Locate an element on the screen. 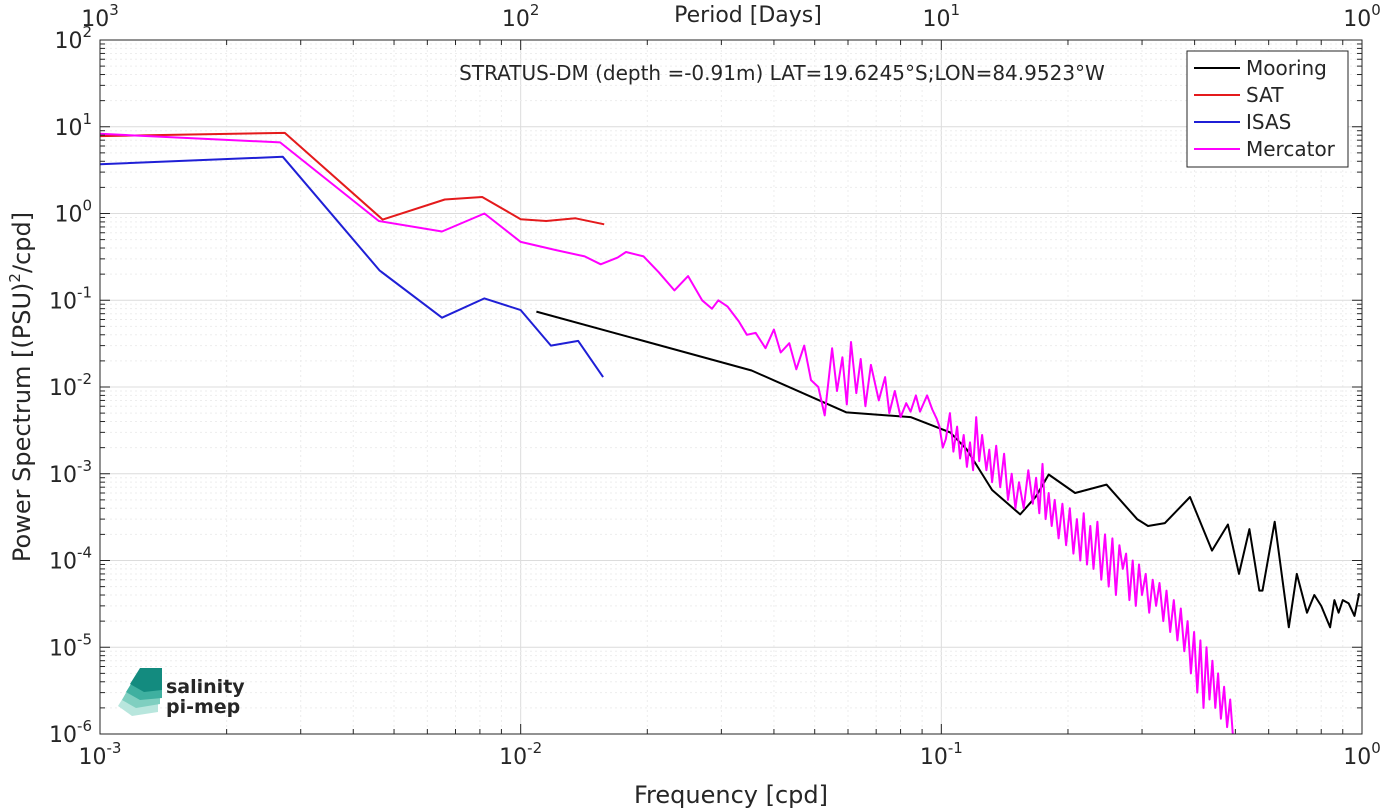 The width and height of the screenshot is (1383, 809). y-tick-label: 10⁰ is located at coordinates (73, 212).